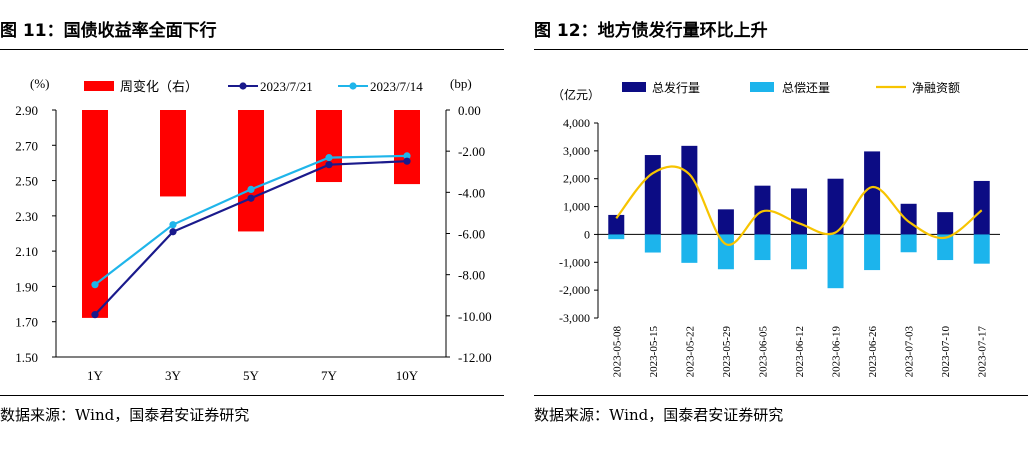  What do you see at coordinates (763, 352) in the screenshot?
I see `x-tick-label: 2023-06-05` at bounding box center [763, 352].